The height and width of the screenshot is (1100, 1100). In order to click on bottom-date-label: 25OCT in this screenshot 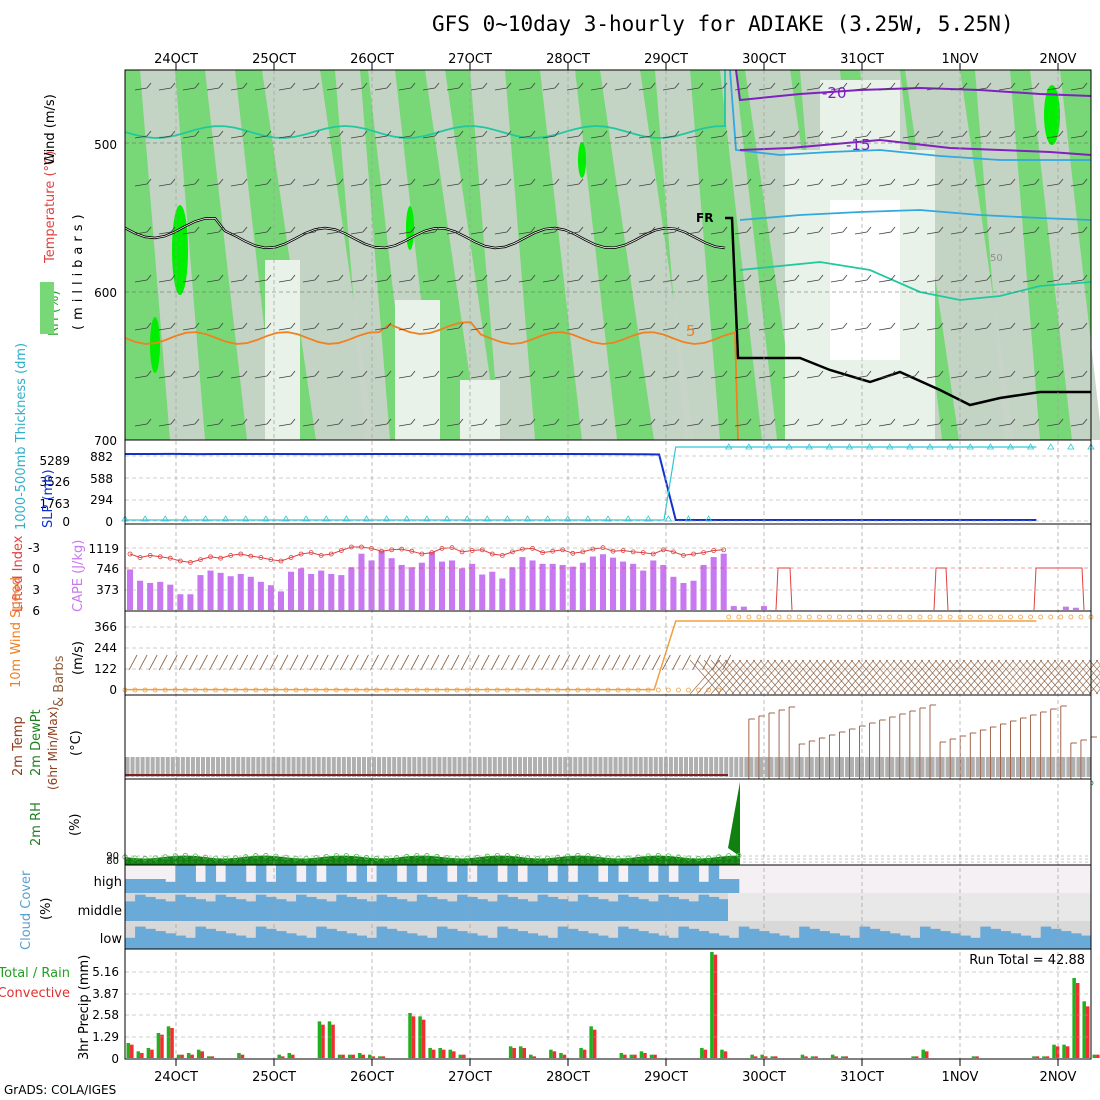, I will do `click(274, 1077)`.